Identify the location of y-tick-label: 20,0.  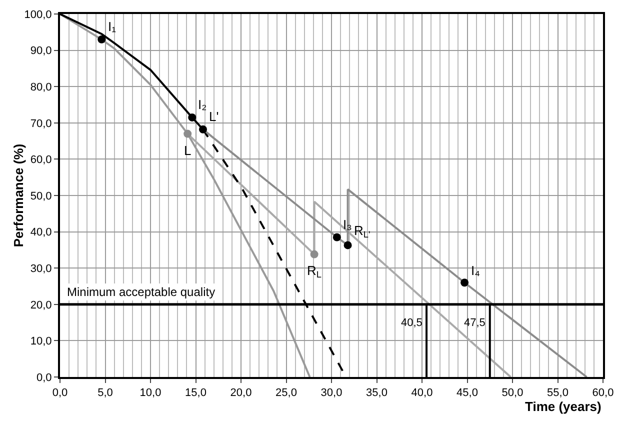
(41, 305).